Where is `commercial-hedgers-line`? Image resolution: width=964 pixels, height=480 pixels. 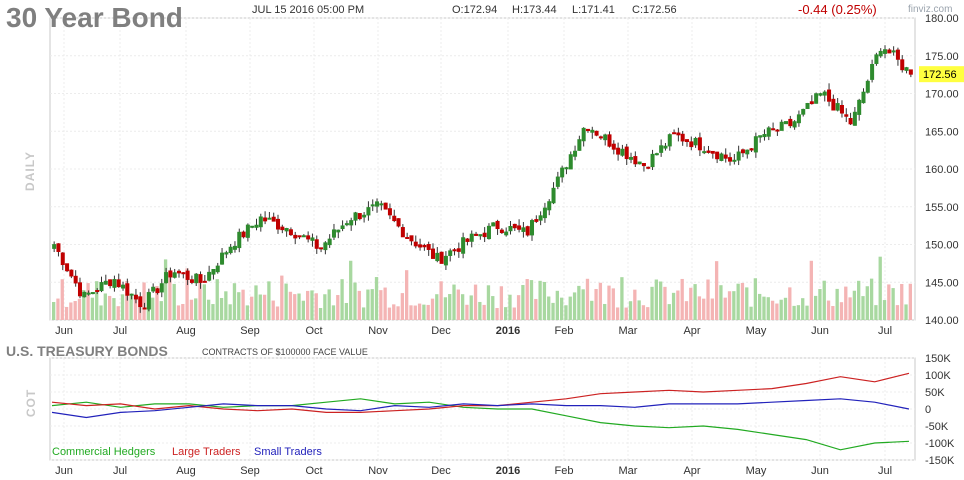
commercial-hedgers-line is located at coordinates (480, 424).